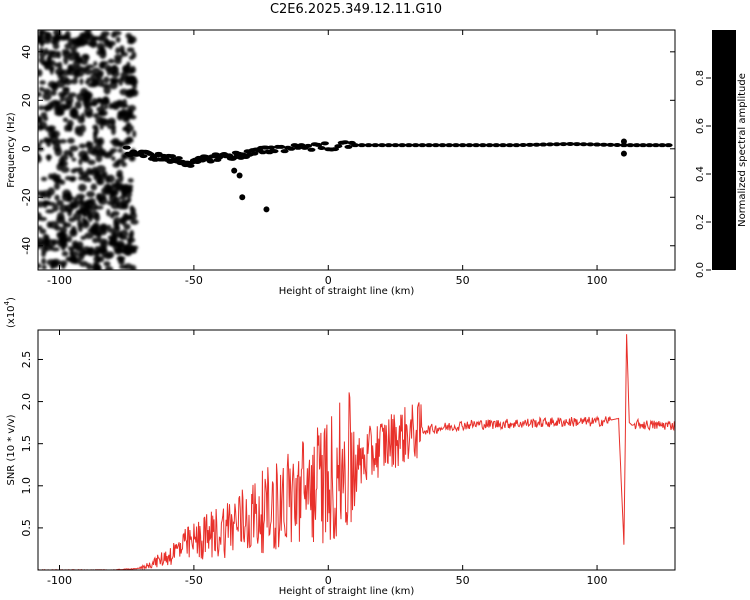 The width and height of the screenshot is (750, 600). What do you see at coordinates (700, 126) in the screenshot?
I see `colorbar-tick-label: 0.6` at bounding box center [700, 126].